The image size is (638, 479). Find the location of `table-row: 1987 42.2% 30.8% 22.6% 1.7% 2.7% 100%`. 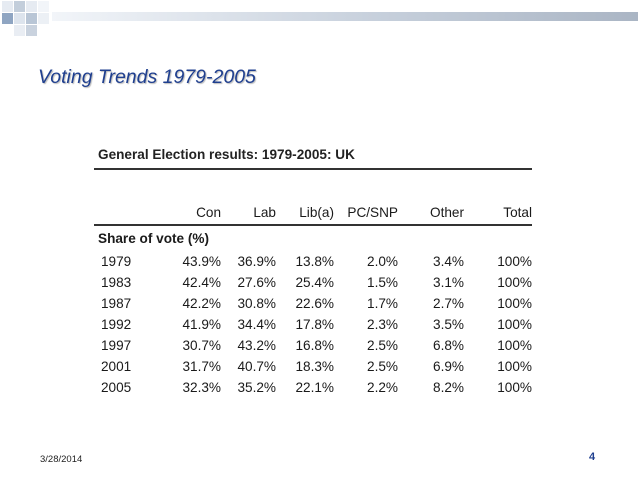

table-row: 1987 42.2% 30.8% 22.6% 1.7% 2.7% 100% is located at coordinates (313, 303).